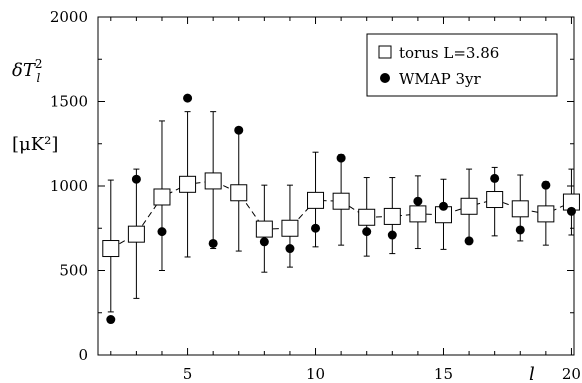 The image size is (582, 383). Describe the element at coordinates (385, 78) in the screenshot. I see `legend-dot-icon` at that location.